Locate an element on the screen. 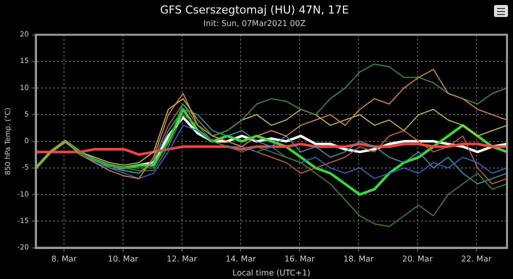 The image size is (513, 279). x-tick-label: 12. Mar is located at coordinates (182, 259).